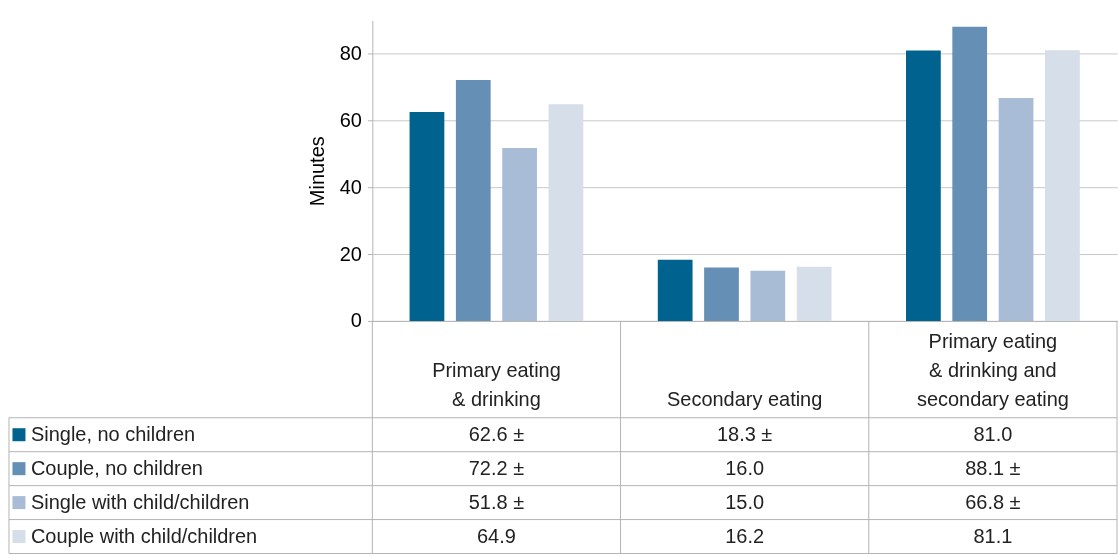  What do you see at coordinates (745, 535) in the screenshot?
I see `data-label: 16.2` at bounding box center [745, 535].